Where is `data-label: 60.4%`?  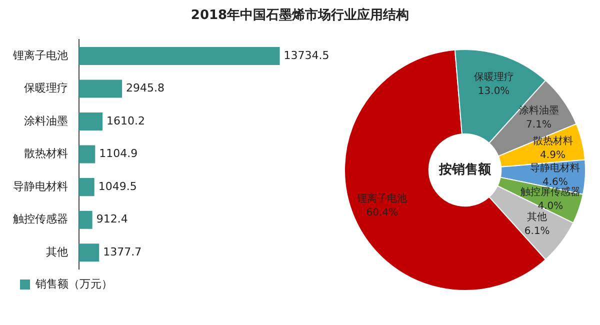
data-label: 60.4% is located at coordinates (382, 212).